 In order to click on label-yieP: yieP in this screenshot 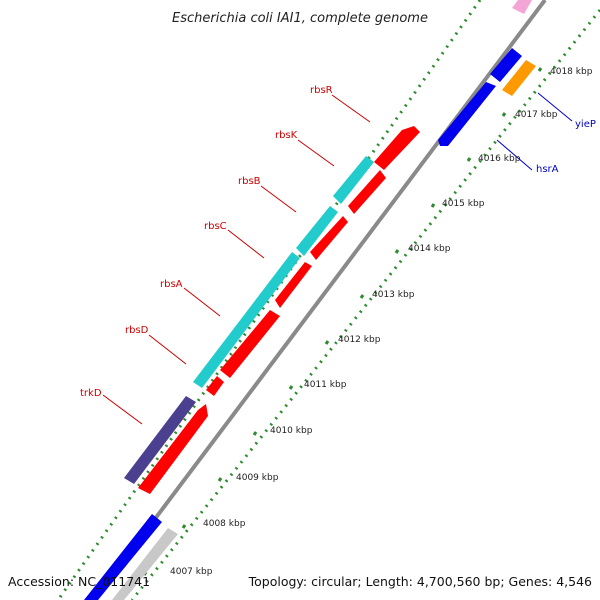, I will do `click(585, 124)`.